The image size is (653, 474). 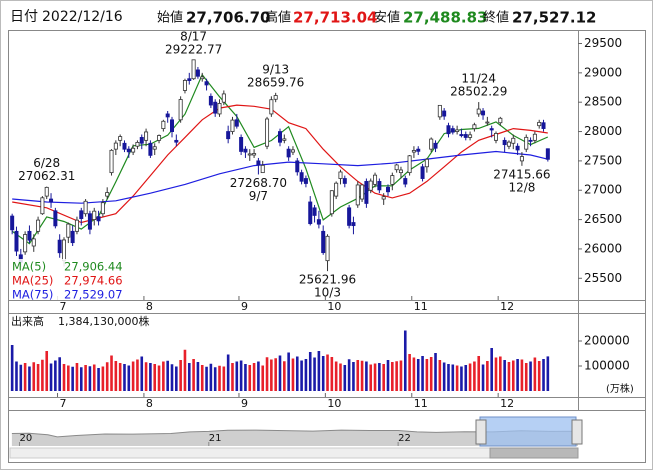 What do you see at coordinates (258, 183) in the screenshot?
I see `annotation-value: 27268.70` at bounding box center [258, 183].